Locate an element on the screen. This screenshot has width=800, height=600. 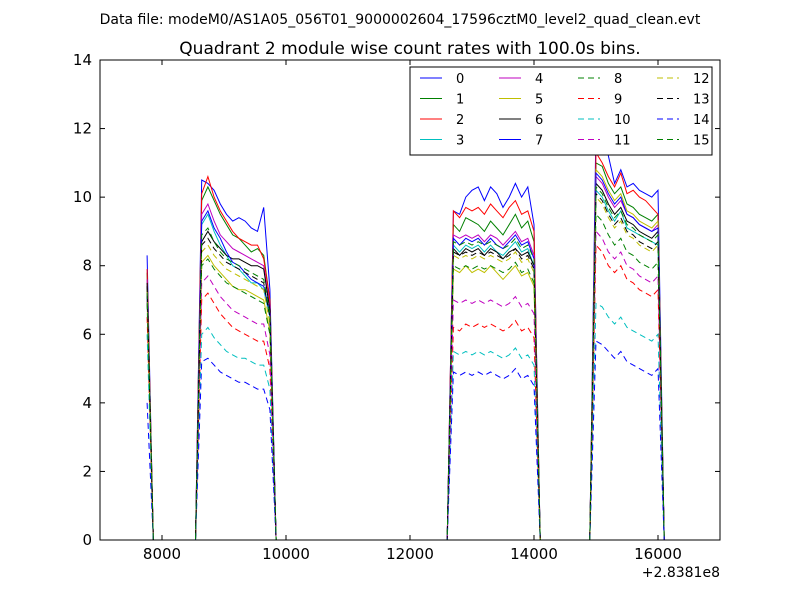
legend-box is located at coordinates (561, 111).